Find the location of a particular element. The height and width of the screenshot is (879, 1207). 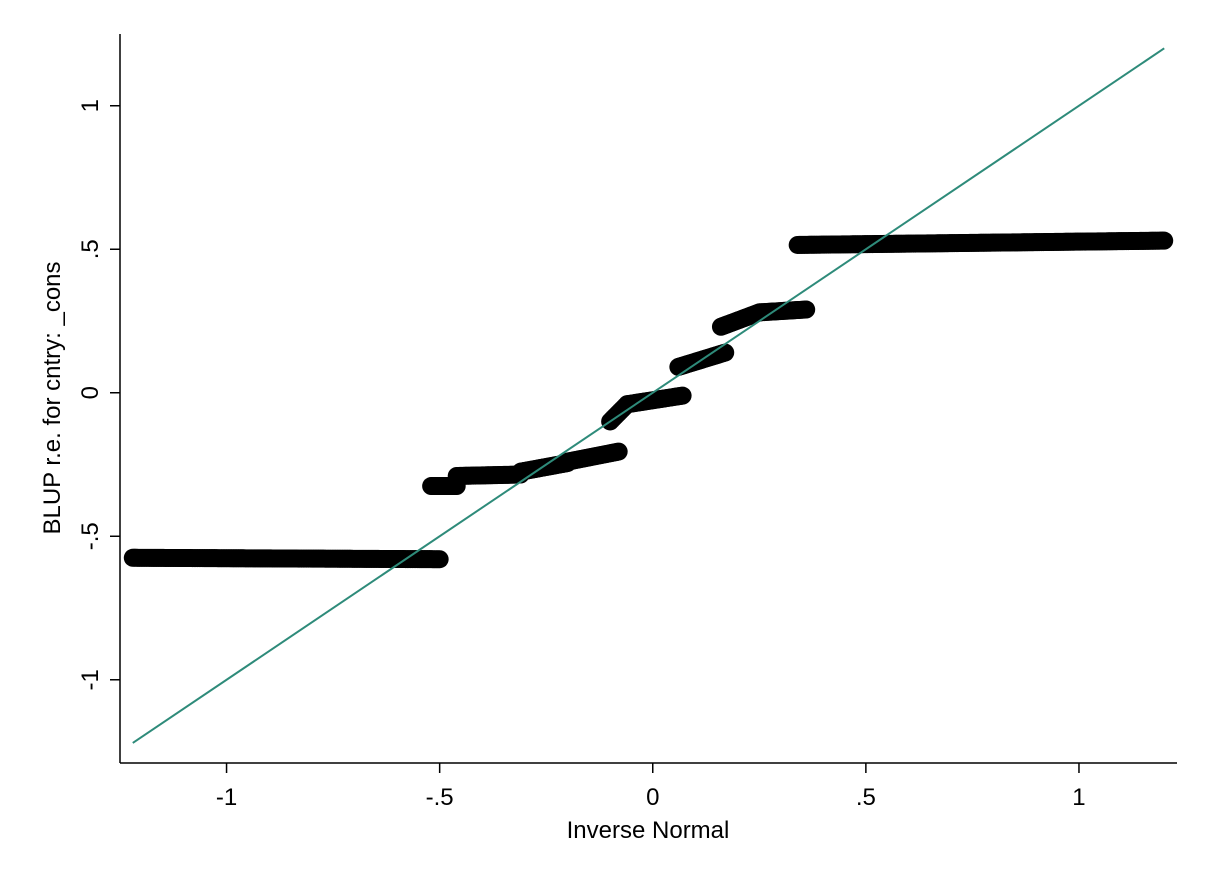

x-tick-label: 0 is located at coordinates (652, 797).